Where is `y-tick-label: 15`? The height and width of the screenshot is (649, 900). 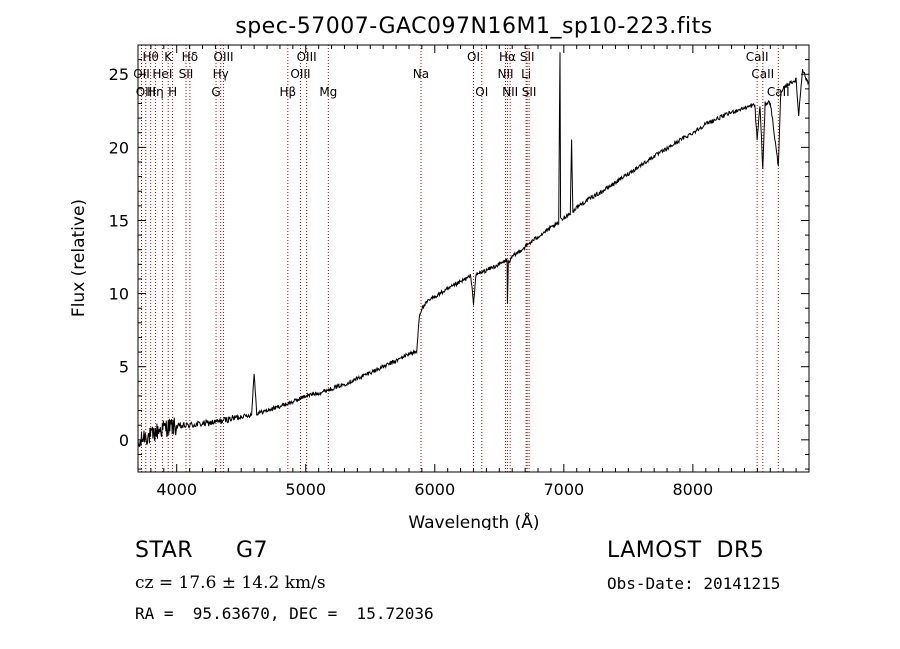 y-tick-label: 15 is located at coordinates (119, 220).